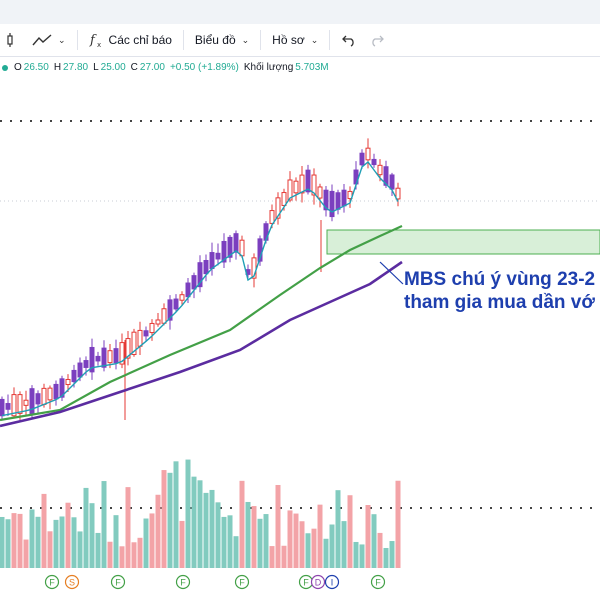 Image resolution: width=600 pixels, height=600 pixels. What do you see at coordinates (99, 44) in the screenshot?
I see `svg-text: x` at bounding box center [99, 44].